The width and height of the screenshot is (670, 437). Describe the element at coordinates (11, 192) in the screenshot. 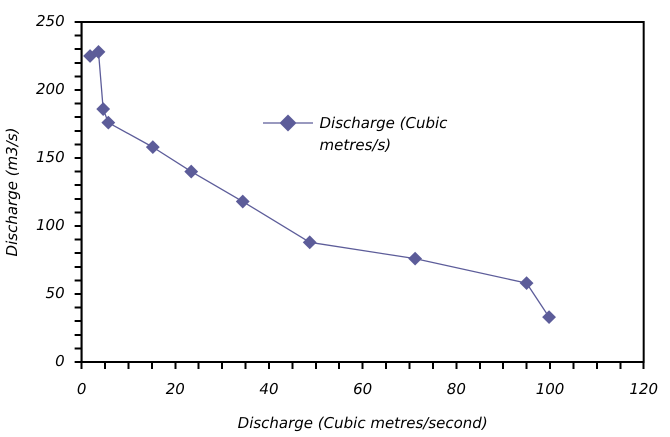

I see `y-axis-title: Discharge (m3/s)` at that location.